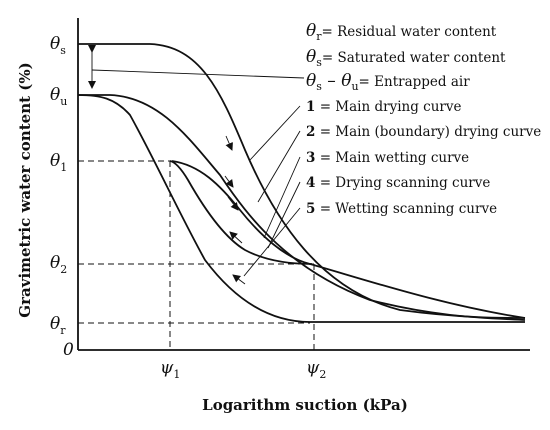  What do you see at coordinates (58, 264) in the screenshot?
I see `tick-theta-2: θ2` at bounding box center [58, 264].